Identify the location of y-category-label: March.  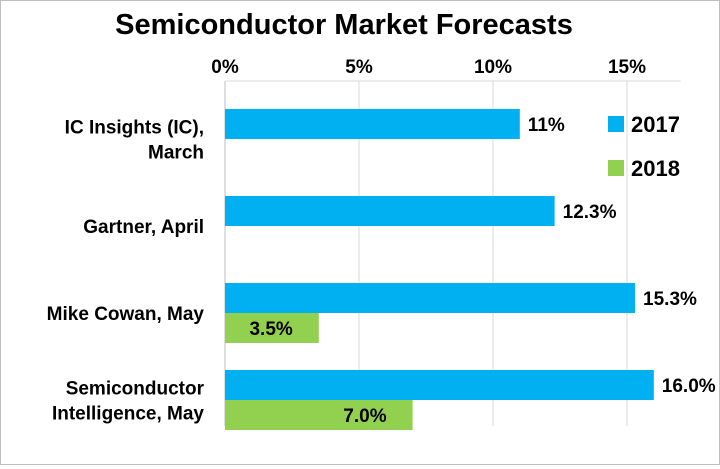
(176, 153).